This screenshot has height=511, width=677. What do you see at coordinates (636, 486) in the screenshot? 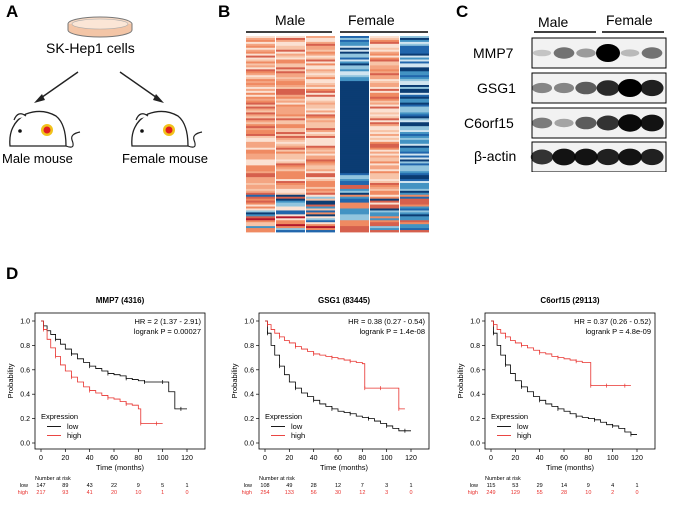
I see `risk-value: 1` at bounding box center [636, 486].